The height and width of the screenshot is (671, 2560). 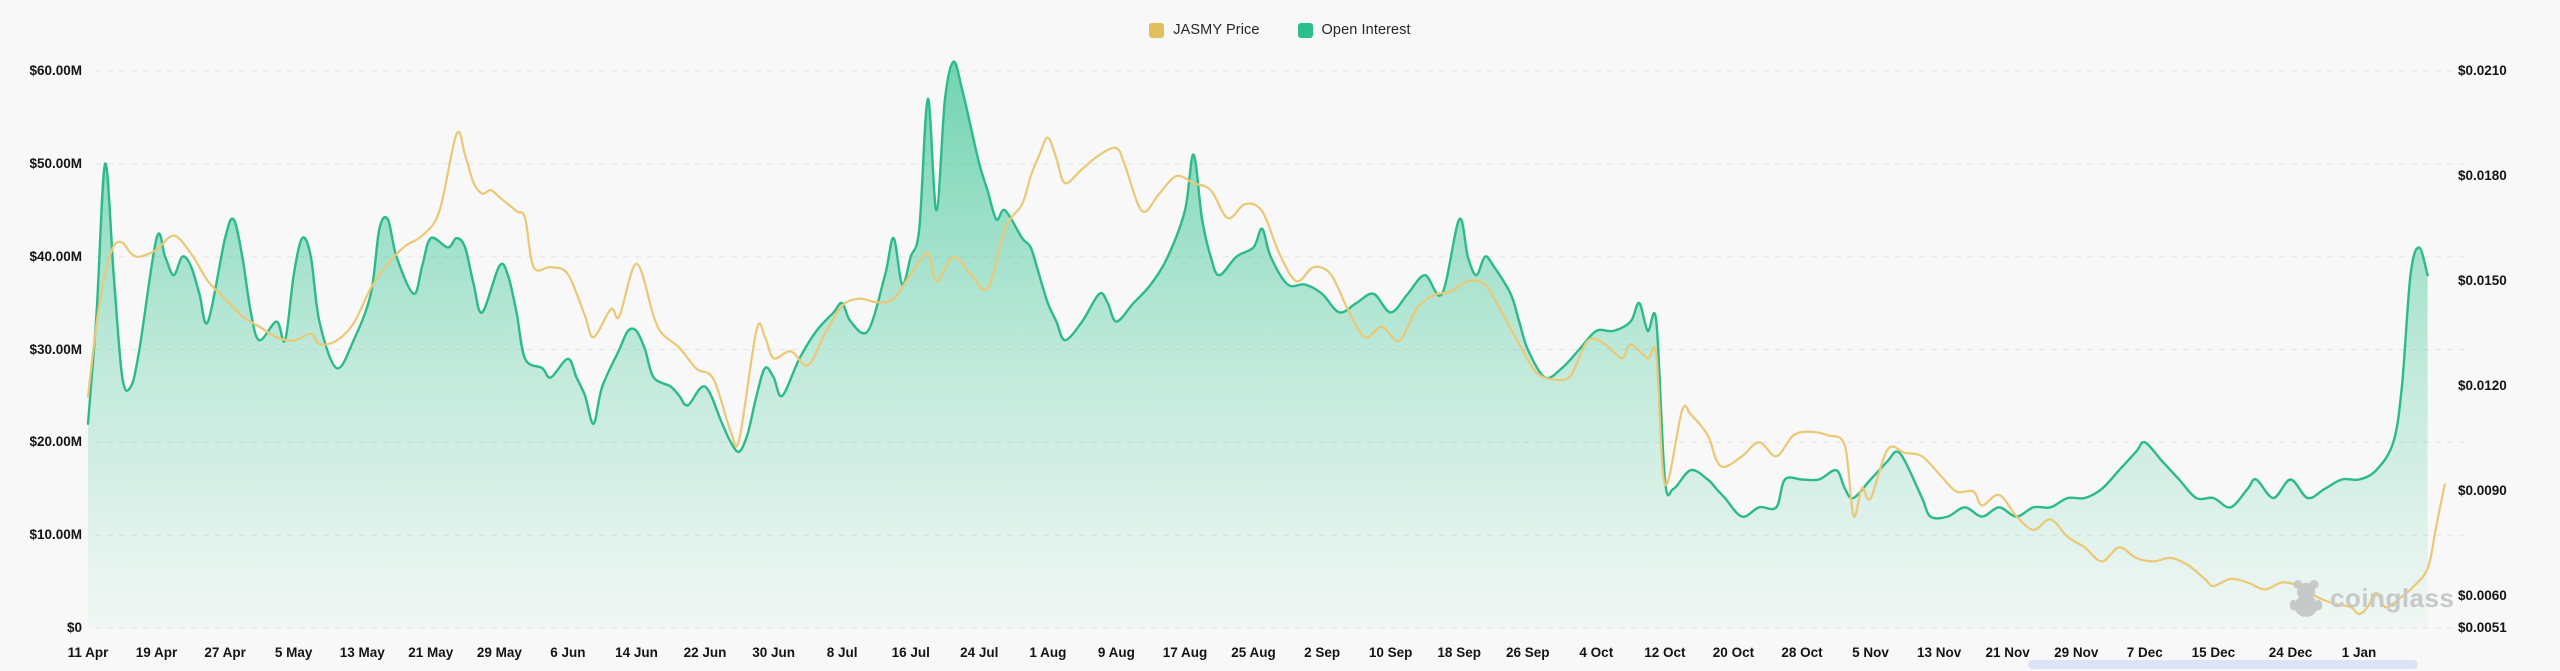 What do you see at coordinates (2482, 491) in the screenshot?
I see `y-axis-right-label: $0.0090` at bounding box center [2482, 491].